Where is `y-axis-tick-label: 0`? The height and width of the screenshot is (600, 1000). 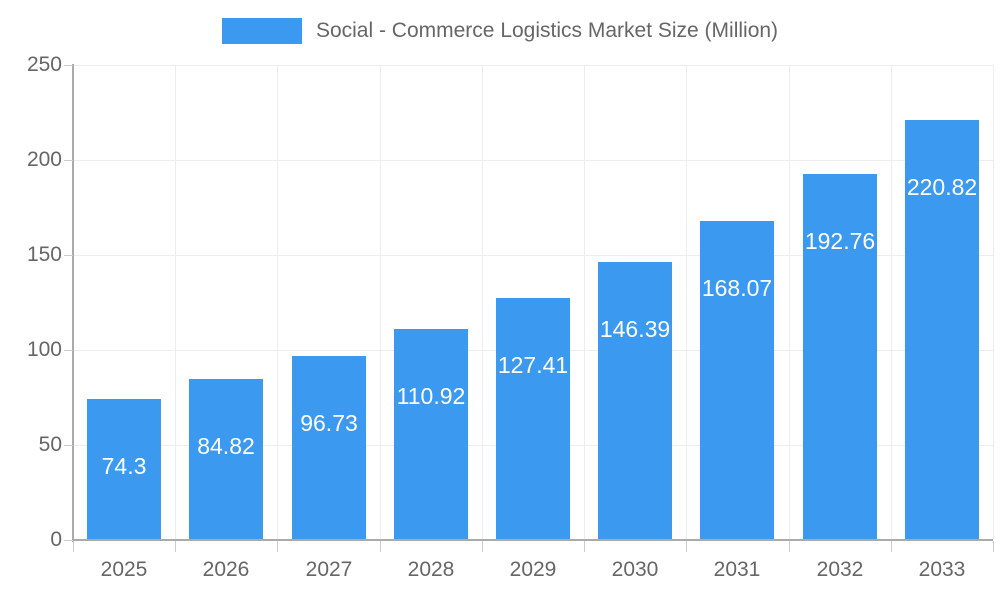
y-axis-tick-label: 0 is located at coordinates (56, 539).